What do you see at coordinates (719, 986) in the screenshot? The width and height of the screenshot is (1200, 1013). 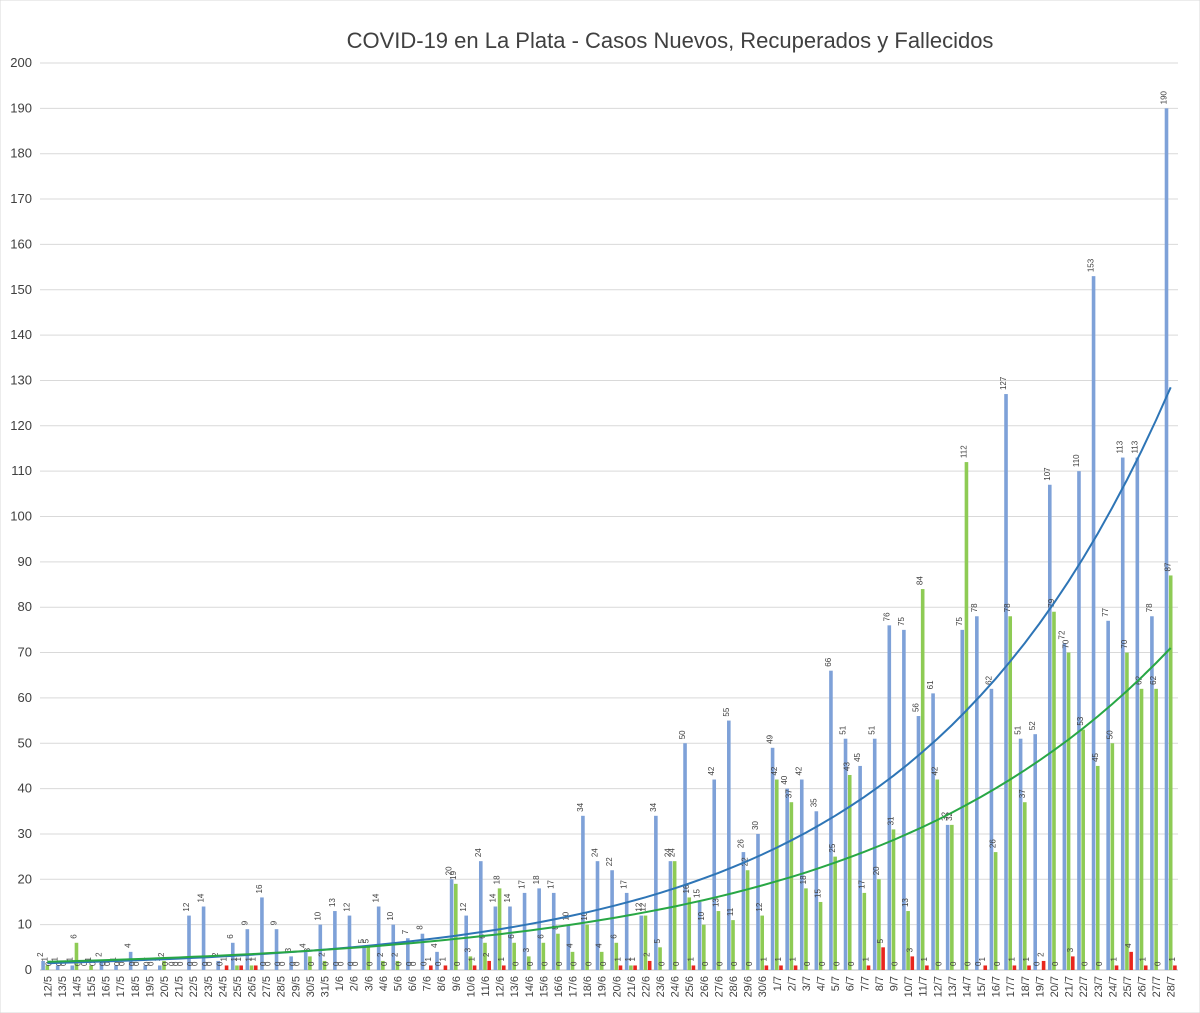 I see `x-tick-label: 27/6` at bounding box center [719, 986].